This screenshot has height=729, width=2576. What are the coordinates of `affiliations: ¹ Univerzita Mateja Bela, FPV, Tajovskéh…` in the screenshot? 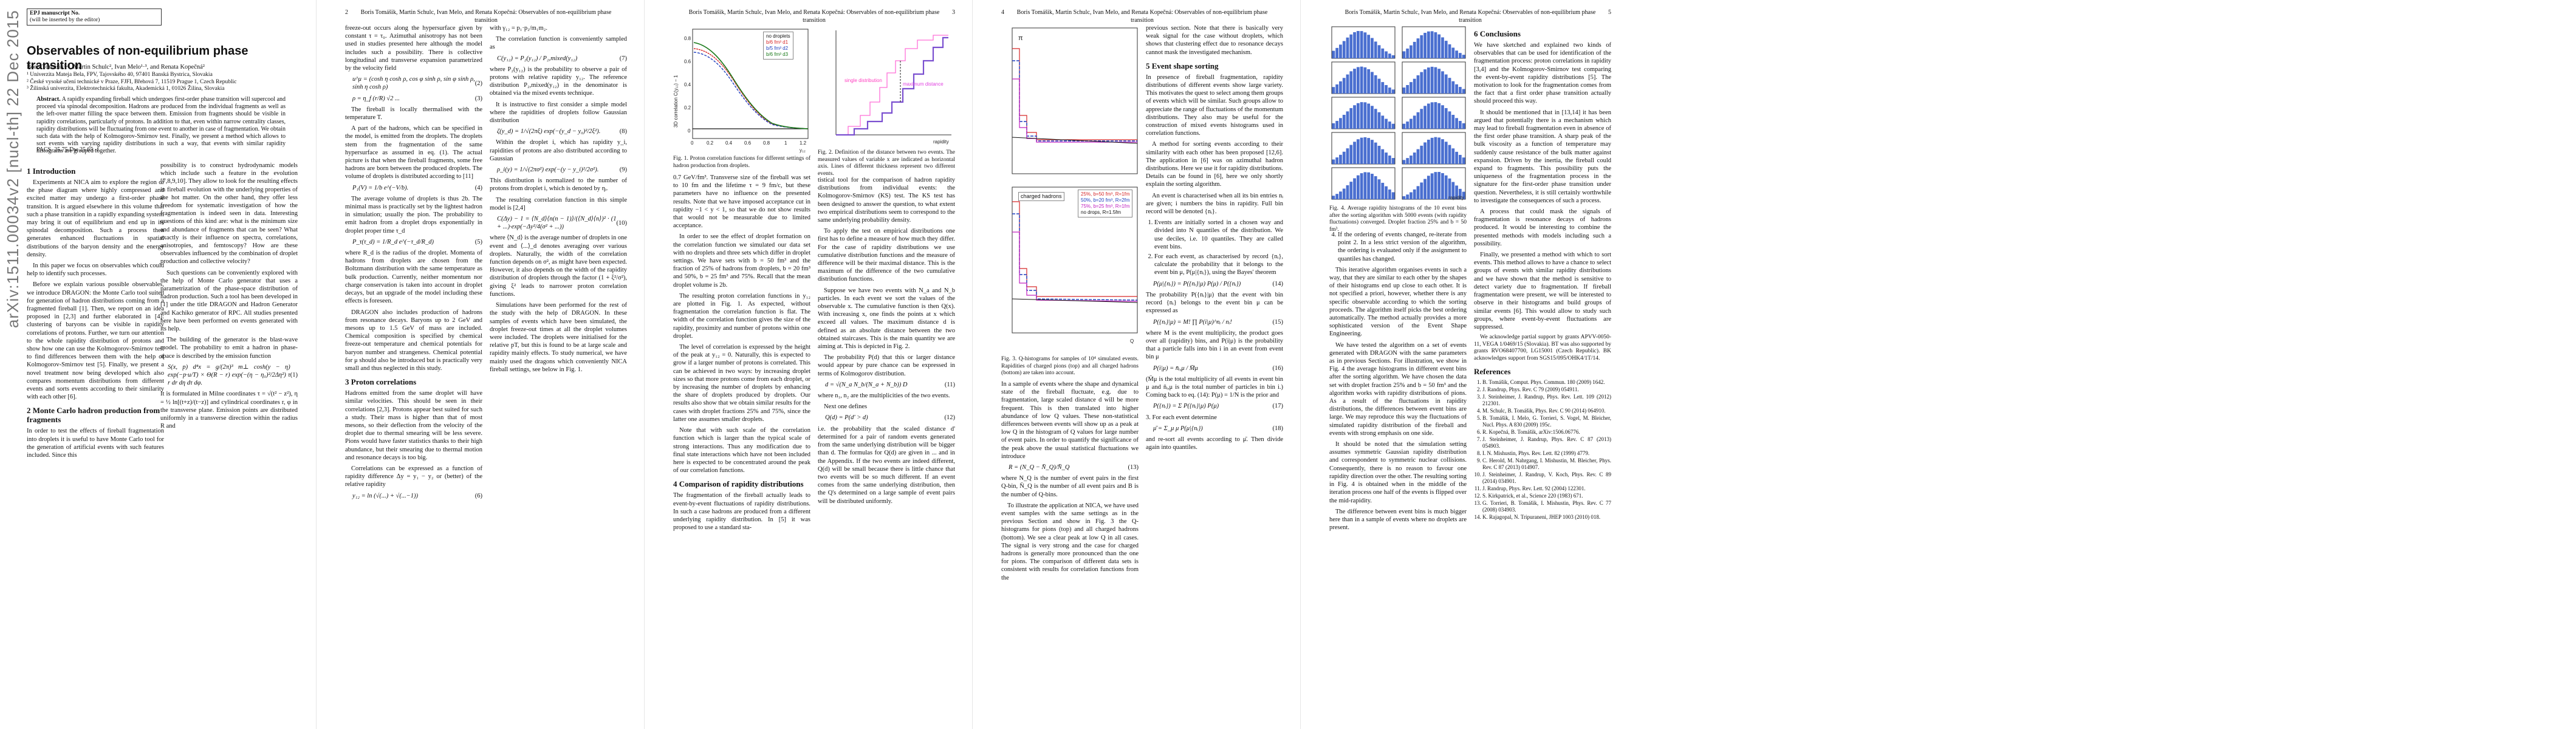 It's located at (160, 83).